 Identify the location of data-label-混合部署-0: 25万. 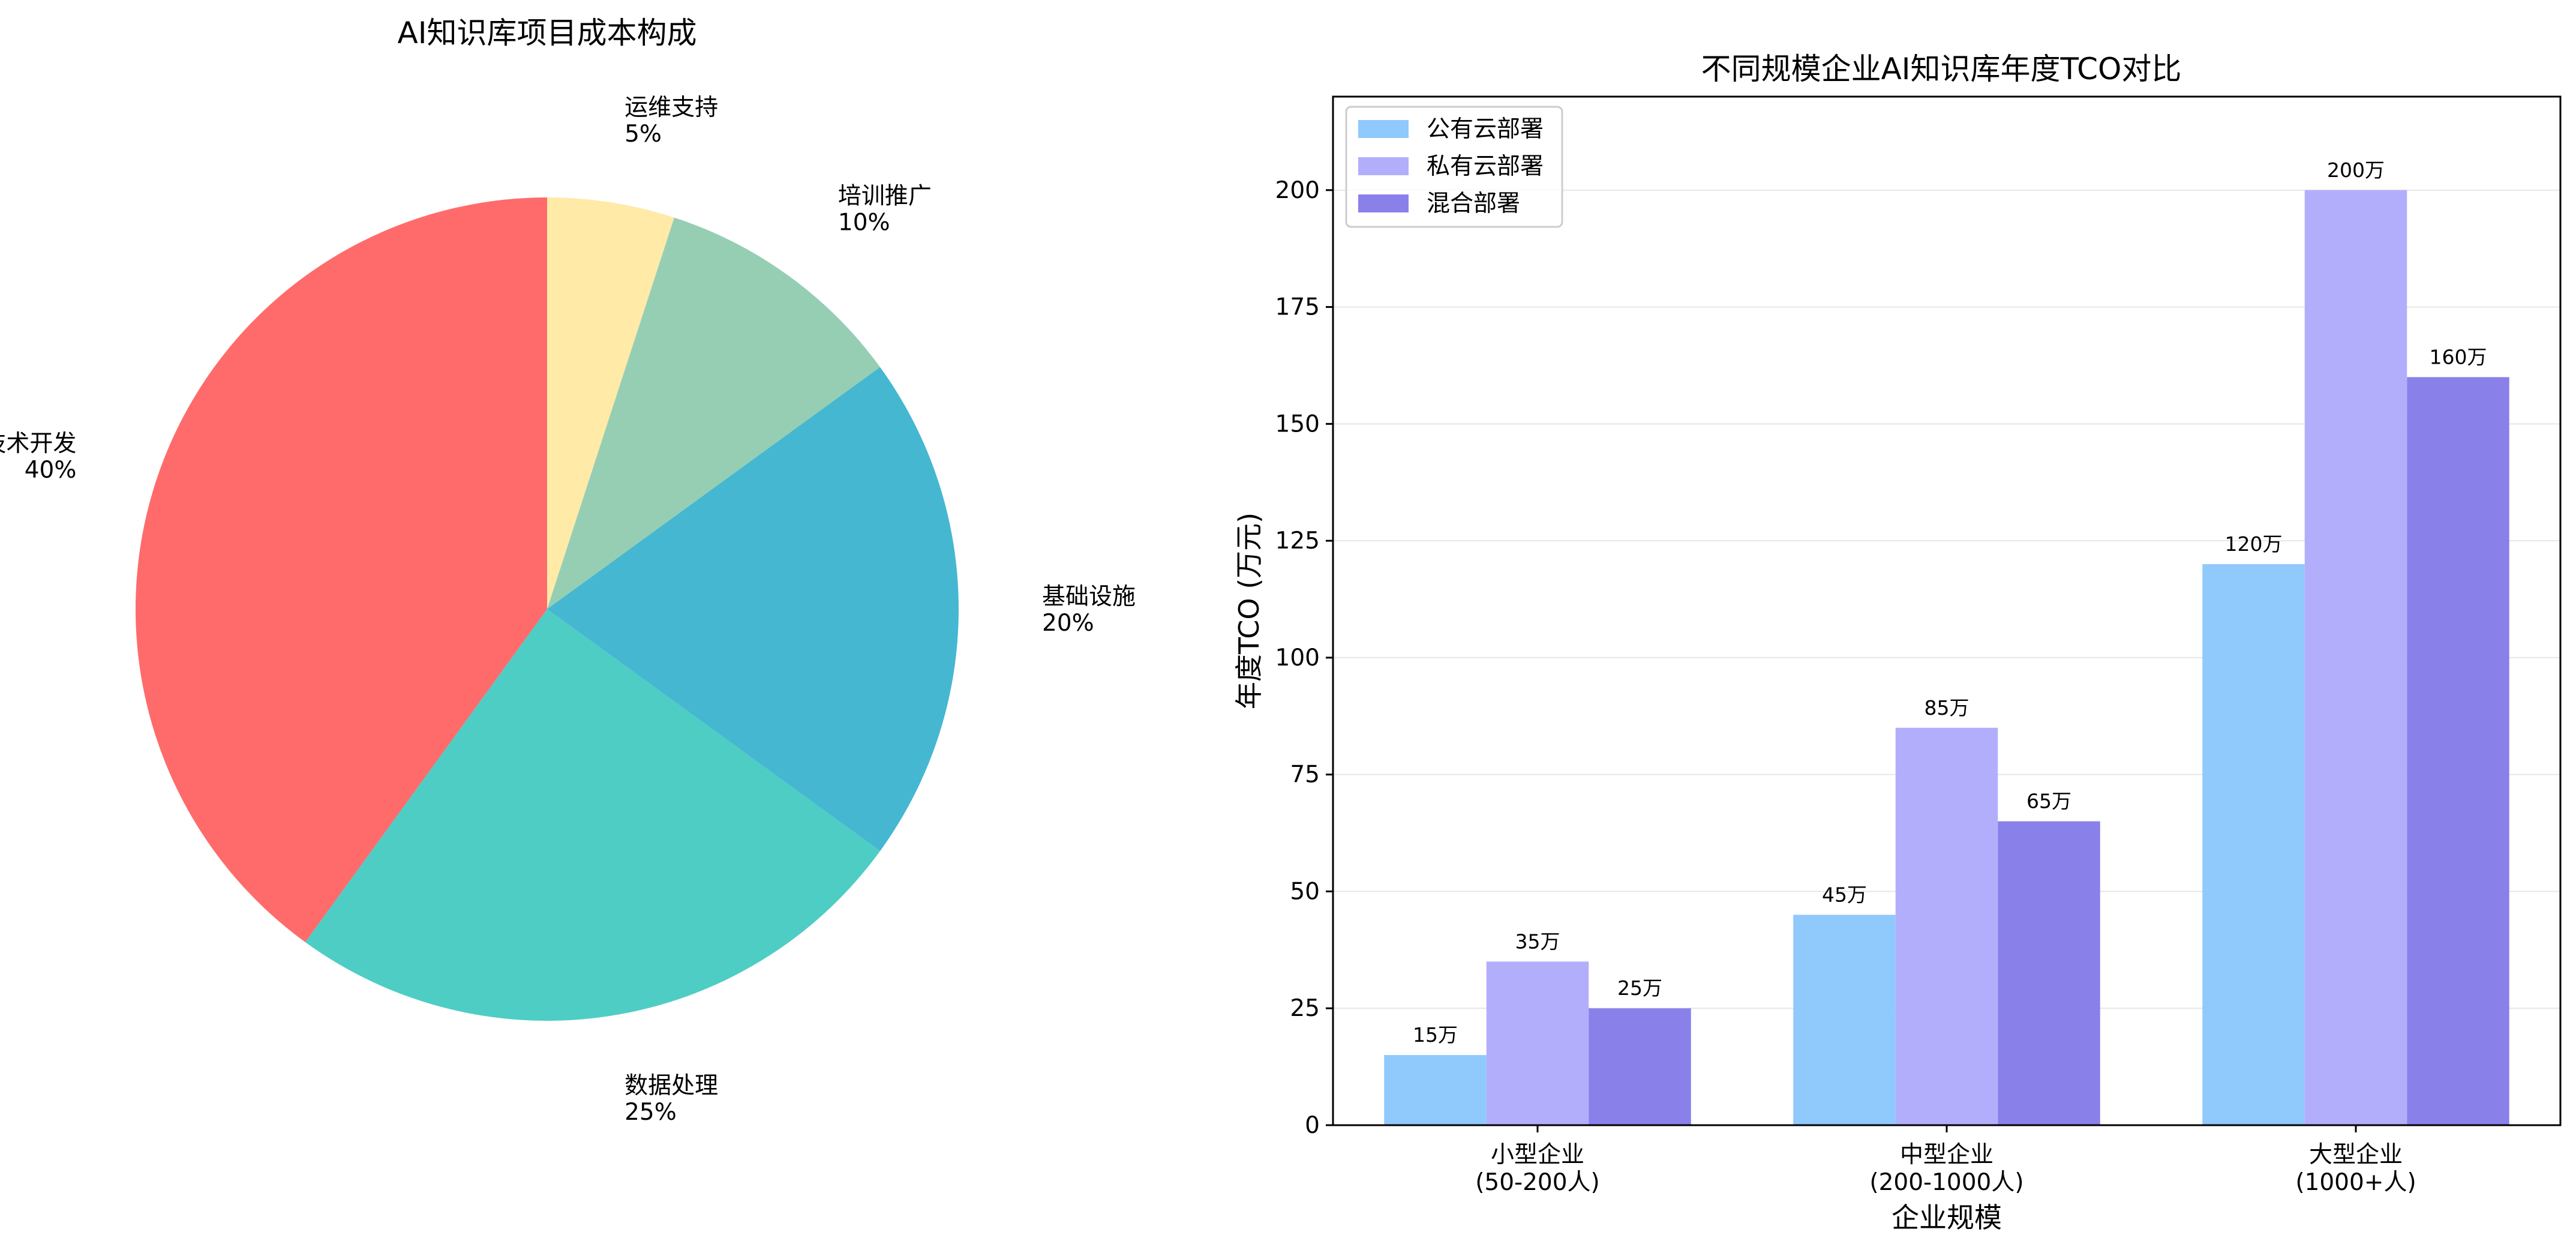
(1640, 988).